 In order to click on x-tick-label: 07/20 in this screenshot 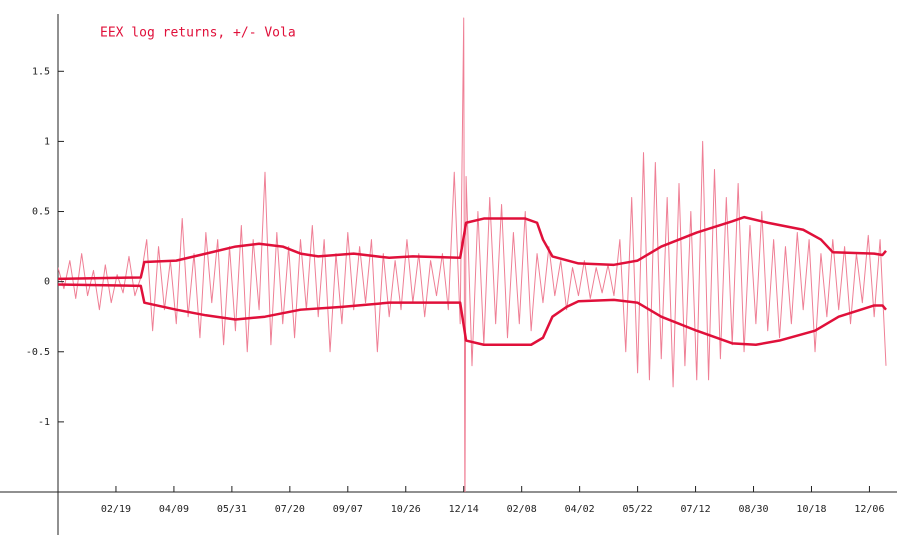, I will do `click(290, 509)`.